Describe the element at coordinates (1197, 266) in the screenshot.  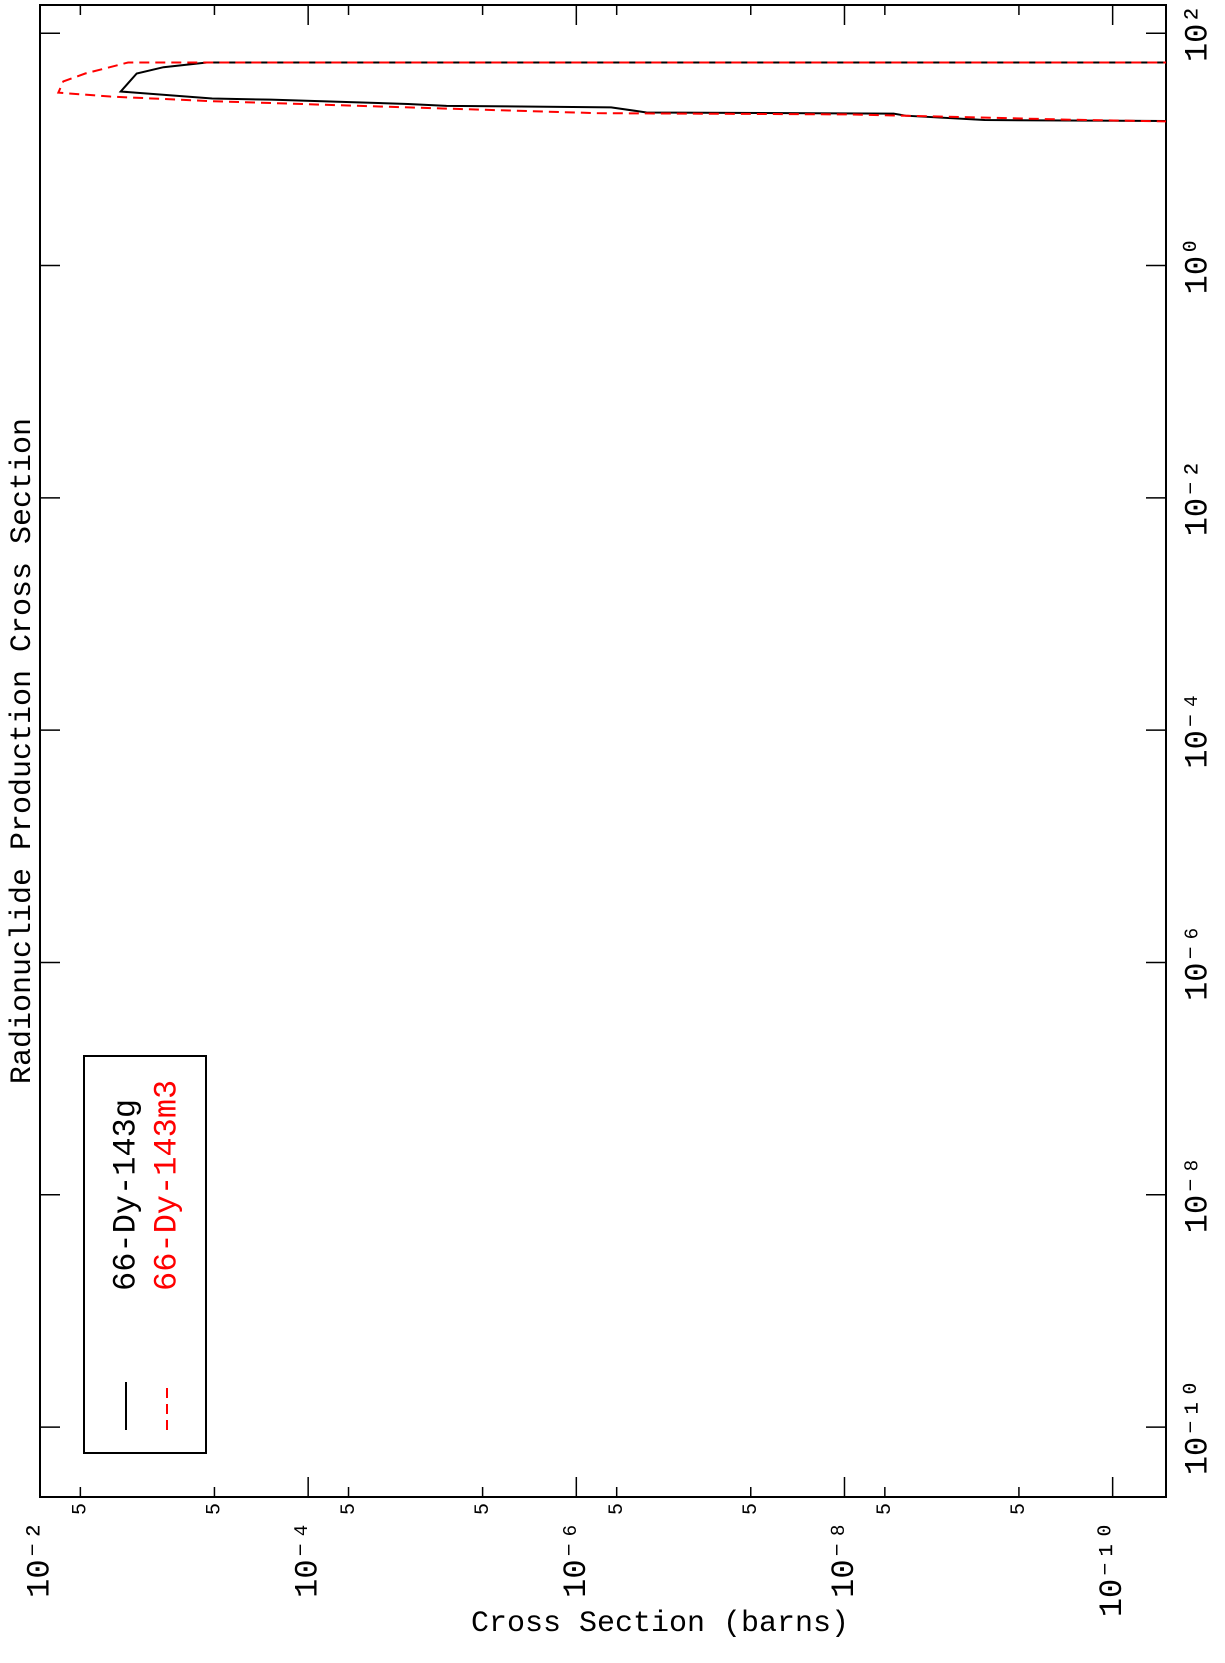
I see `x-tick-label: 10⁰` at that location.